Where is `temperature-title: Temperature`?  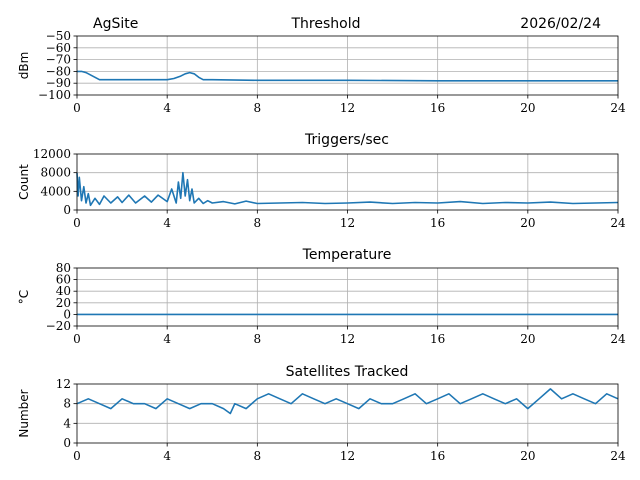
temperature-title: Temperature is located at coordinates (347, 255).